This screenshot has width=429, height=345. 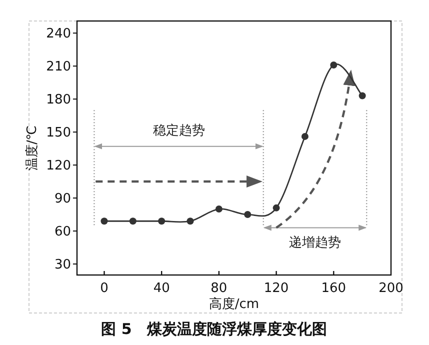 I want to click on y-tick-label: 60, so click(x=62, y=232).